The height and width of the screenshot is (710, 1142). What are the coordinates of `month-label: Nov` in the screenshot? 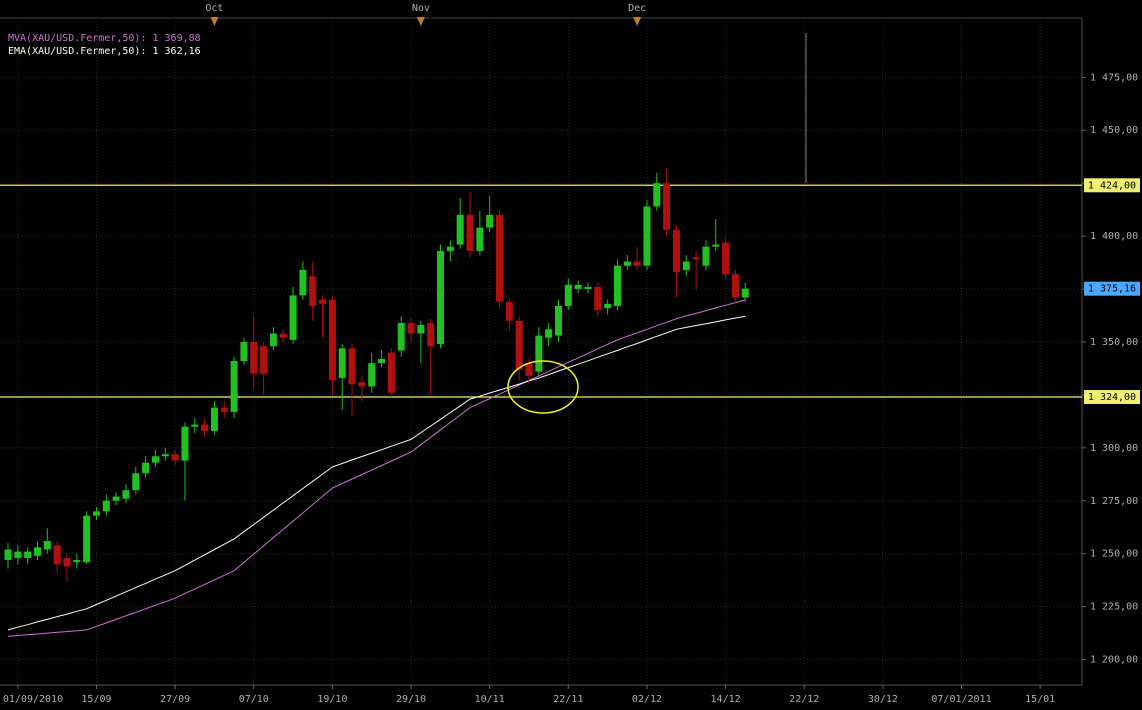 It's located at (421, 8).